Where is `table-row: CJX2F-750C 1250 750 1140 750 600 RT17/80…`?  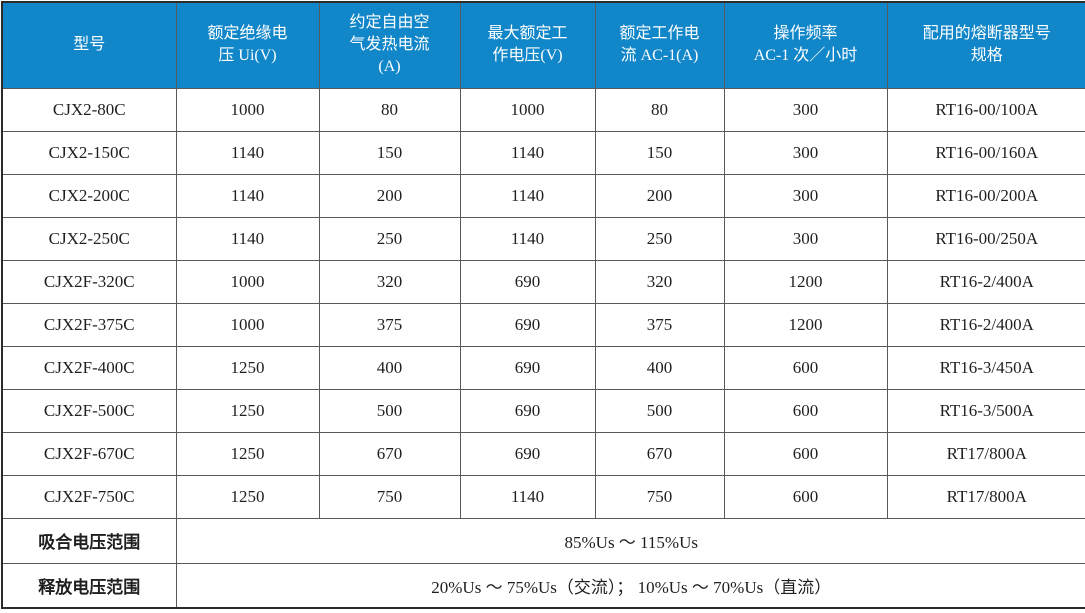 table-row: CJX2F-750C 1250 750 1140 750 600 RT17/80… is located at coordinates (543, 496).